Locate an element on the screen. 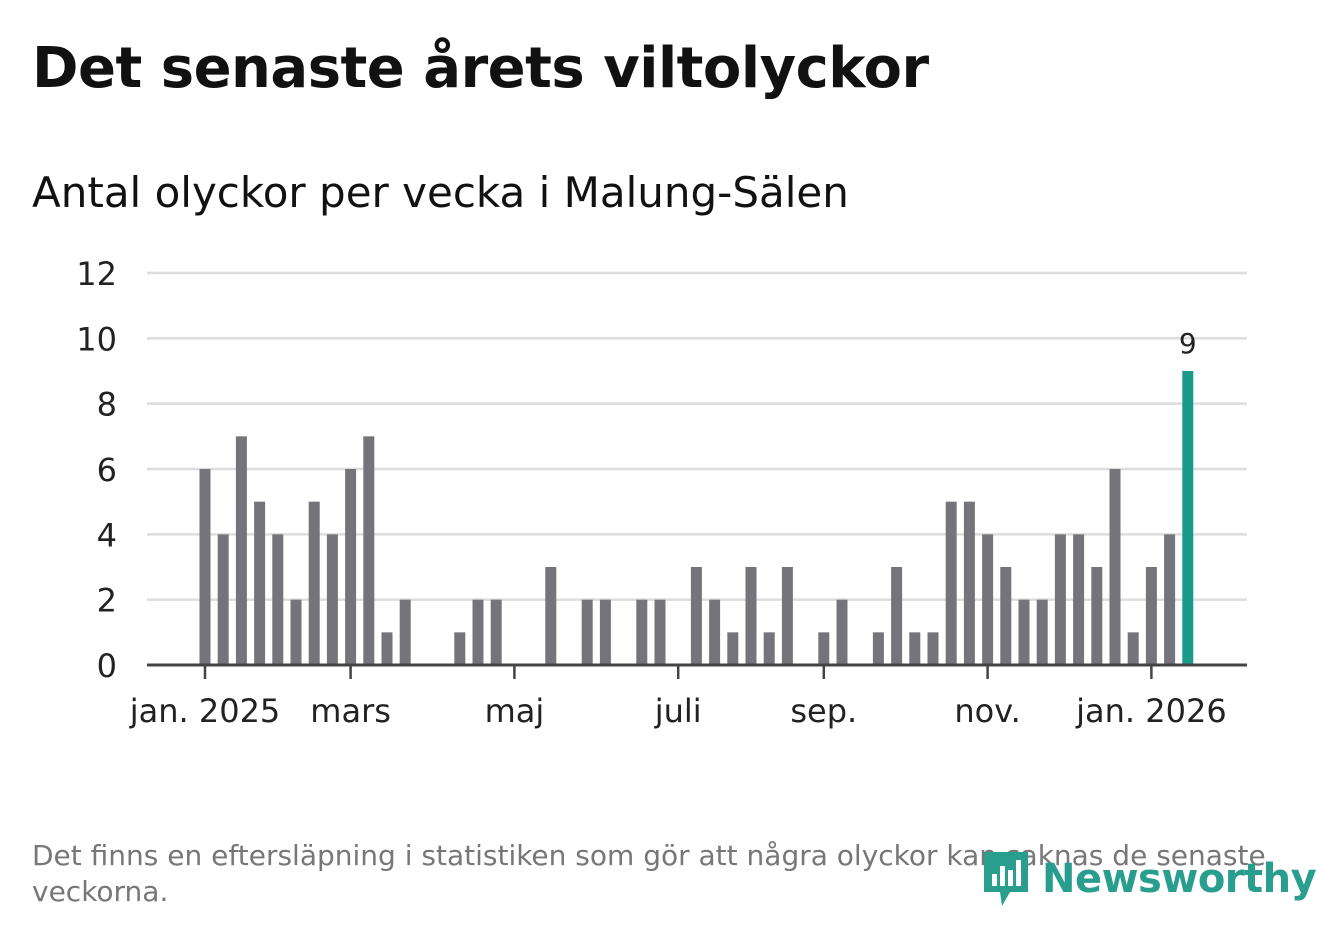 The width and height of the screenshot is (1322, 939). y-tick-label: 6 is located at coordinates (107, 470).